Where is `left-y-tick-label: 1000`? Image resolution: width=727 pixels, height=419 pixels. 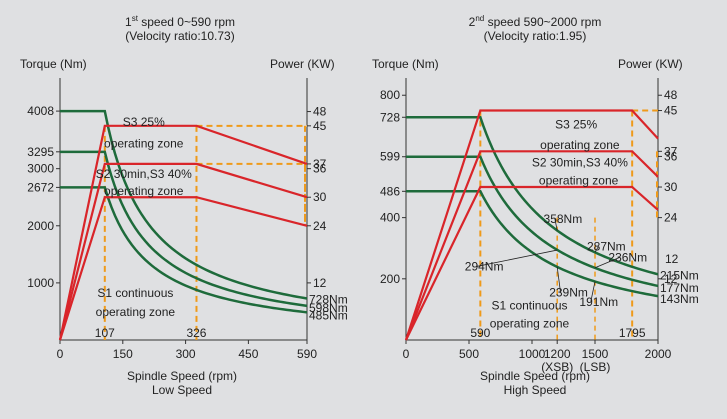
left-y-tick-label: 1000 is located at coordinates (40, 283).